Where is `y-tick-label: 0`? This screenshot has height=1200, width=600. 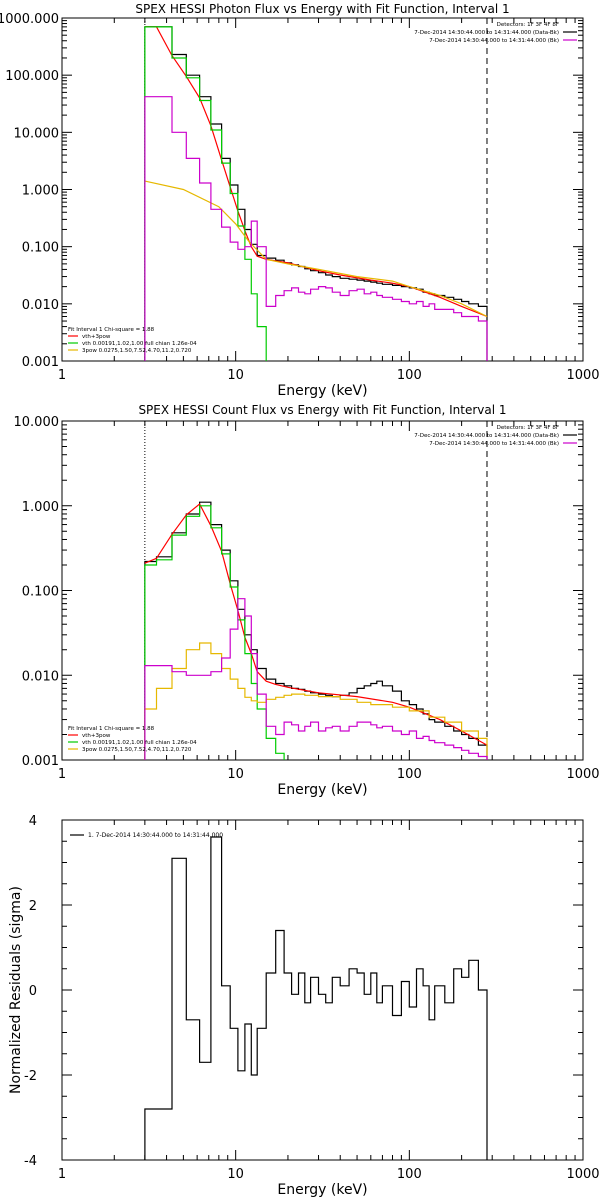 y-tick-label: 0 is located at coordinates (33, 991).